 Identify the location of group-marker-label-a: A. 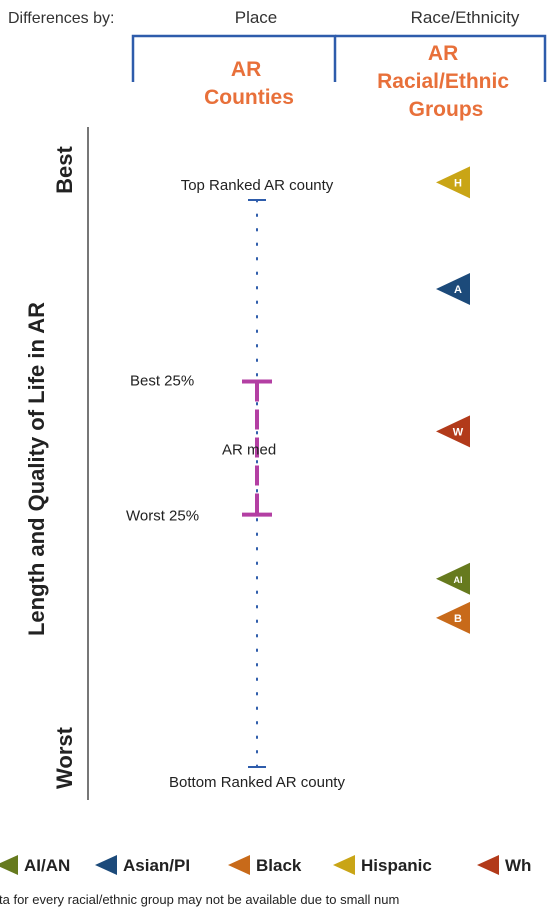
(458, 290).